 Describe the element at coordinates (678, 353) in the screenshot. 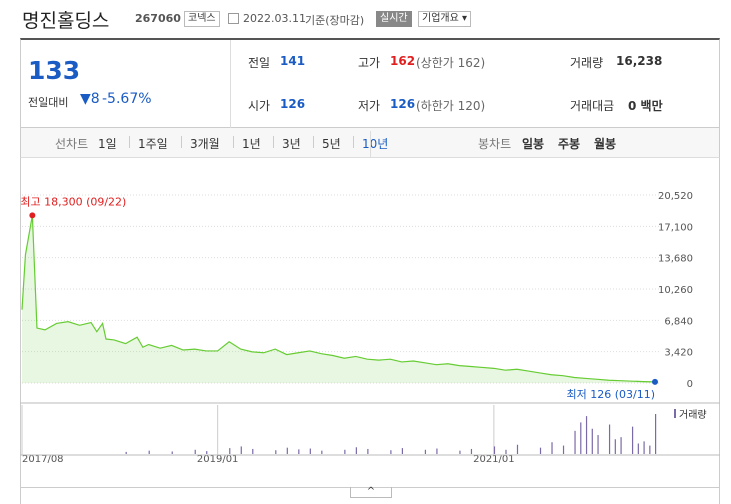

I see `y-tick-label: 3,420` at that location.